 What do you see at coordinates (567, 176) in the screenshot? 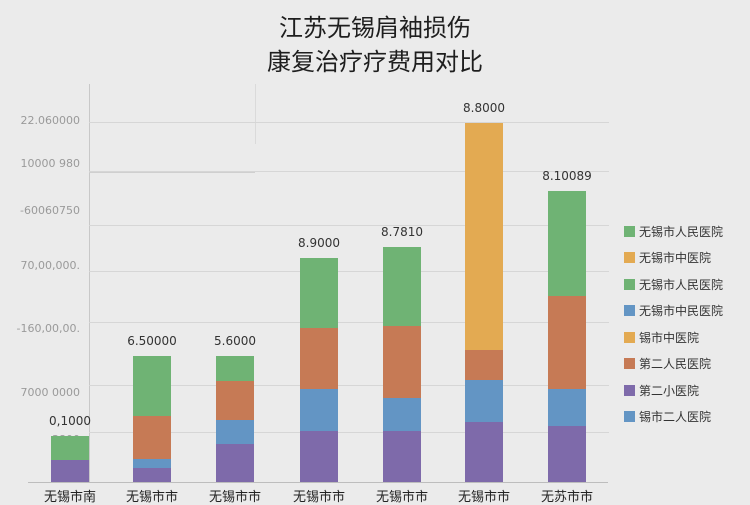
I see `bar-value-label: 8.10089` at bounding box center [567, 176].